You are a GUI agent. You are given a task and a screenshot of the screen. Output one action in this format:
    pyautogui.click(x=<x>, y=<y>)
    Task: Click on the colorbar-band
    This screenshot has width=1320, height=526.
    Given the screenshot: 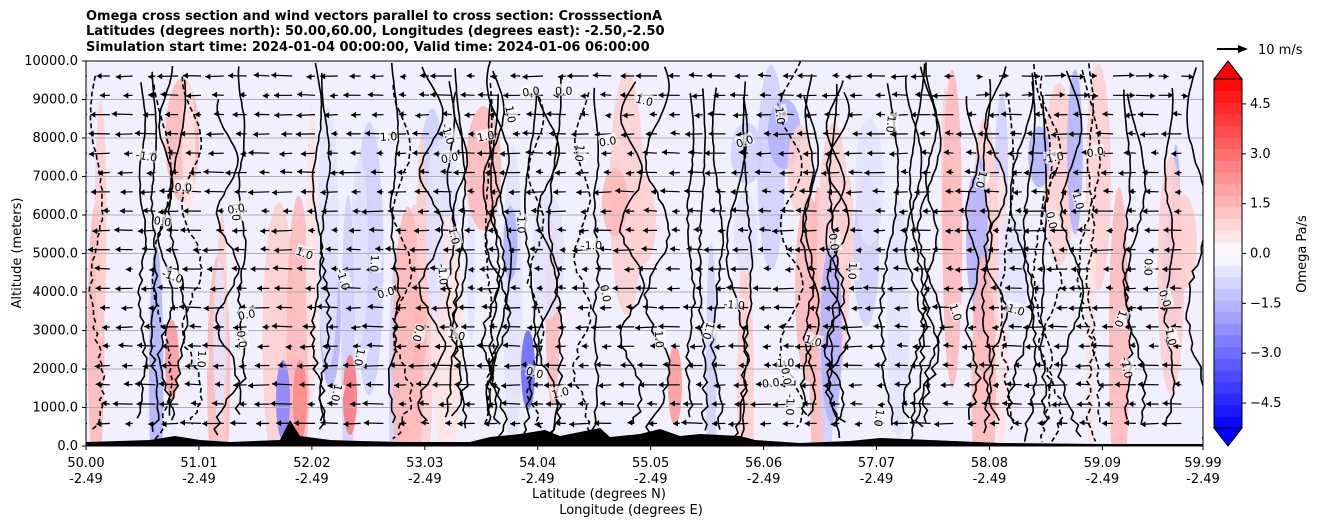 What is the action you would take?
    pyautogui.click(x=1228, y=201)
    